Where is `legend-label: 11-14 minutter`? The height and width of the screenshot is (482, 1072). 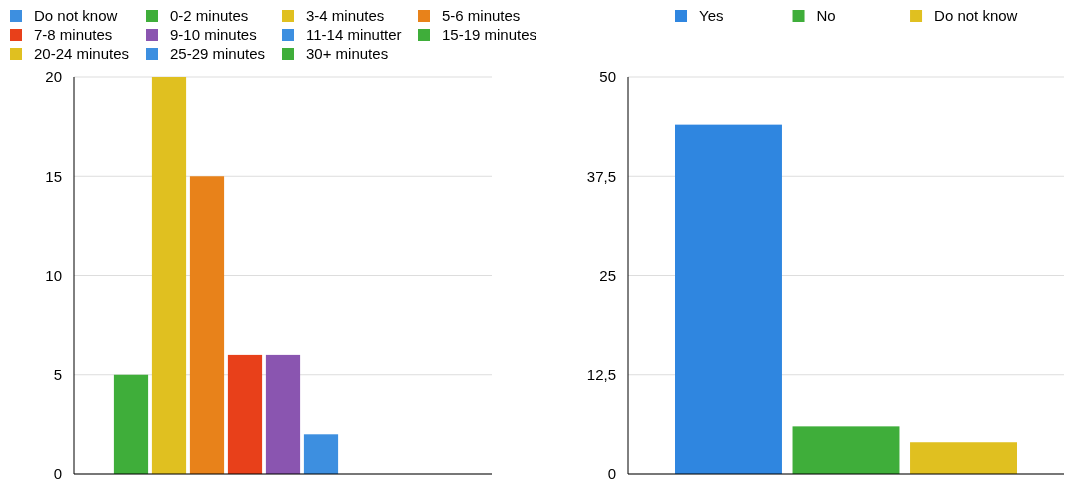
legend-label: 11-14 minutter is located at coordinates (354, 35).